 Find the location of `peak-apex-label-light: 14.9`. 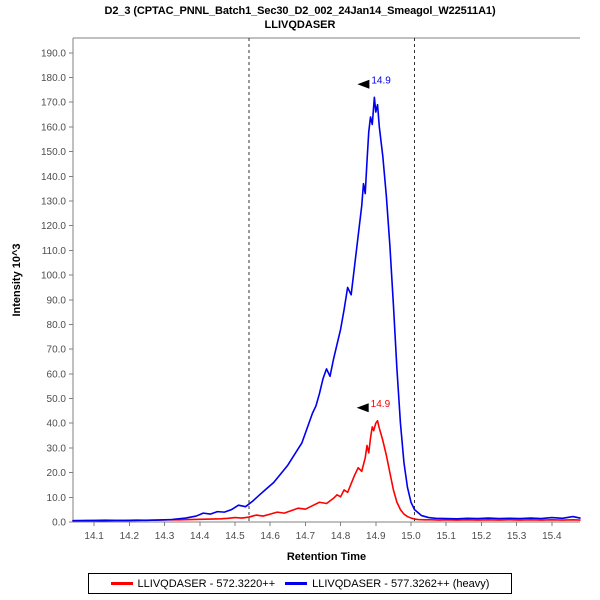

peak-apex-label-light: 14.9 is located at coordinates (381, 404).